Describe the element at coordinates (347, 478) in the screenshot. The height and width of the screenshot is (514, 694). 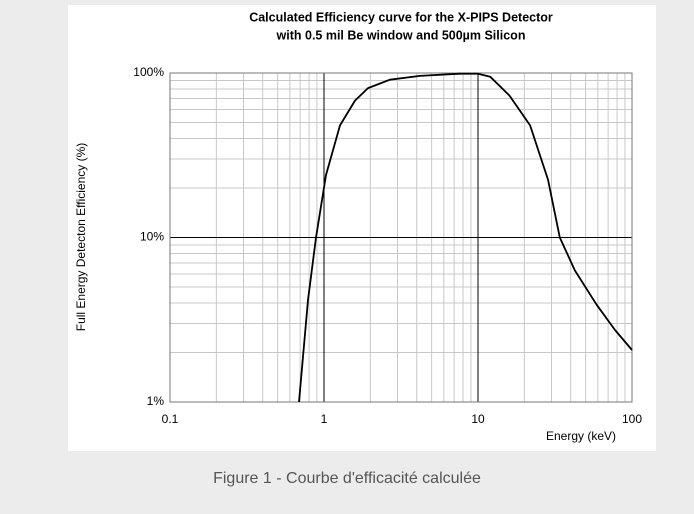
I see `figure-caption: Figure 1 - Courbe d'efficacité calculée` at that location.